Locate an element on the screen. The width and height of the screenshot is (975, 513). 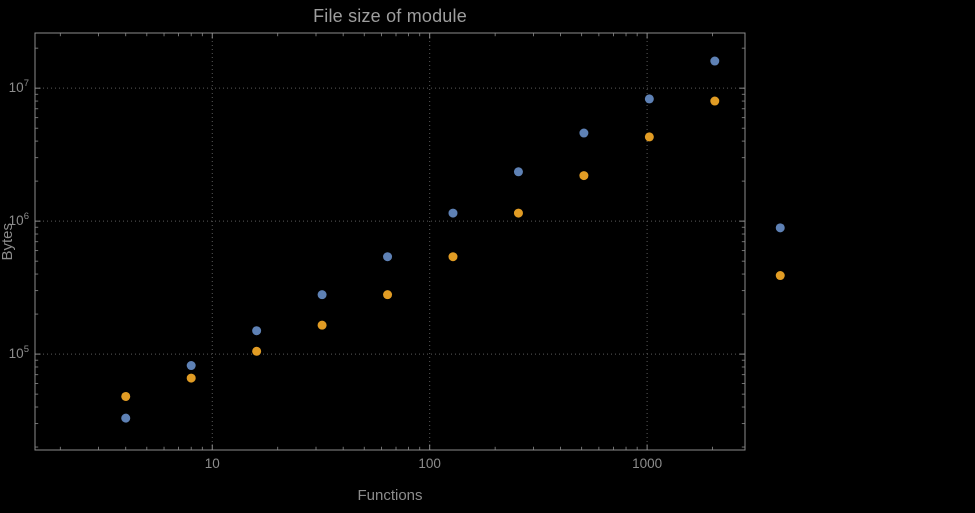
x-tick-label: 1000 is located at coordinates (647, 463).